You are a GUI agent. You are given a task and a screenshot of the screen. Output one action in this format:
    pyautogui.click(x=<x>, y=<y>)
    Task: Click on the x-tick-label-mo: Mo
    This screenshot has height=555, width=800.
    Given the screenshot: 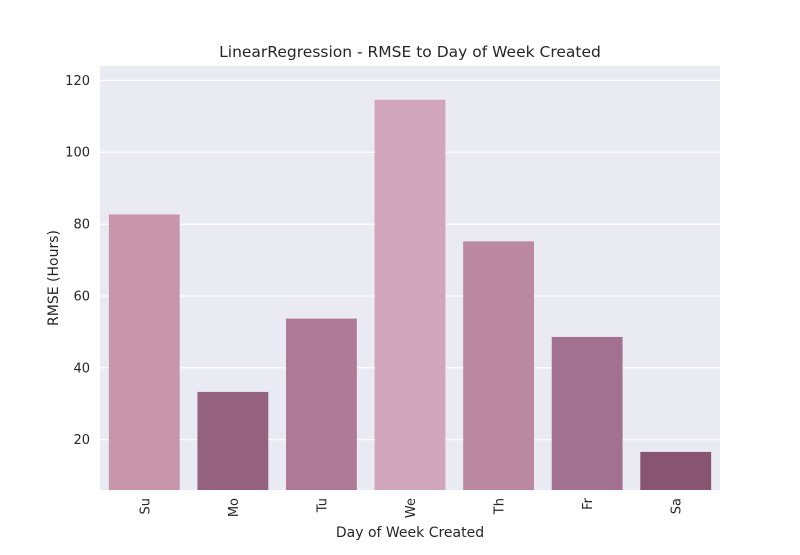 What is the action you would take?
    pyautogui.click(x=234, y=507)
    